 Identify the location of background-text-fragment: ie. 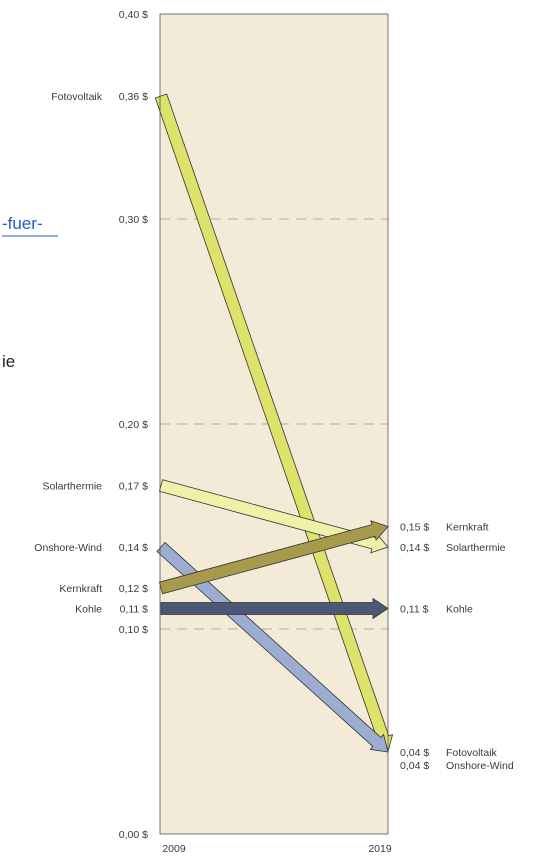
(8, 361).